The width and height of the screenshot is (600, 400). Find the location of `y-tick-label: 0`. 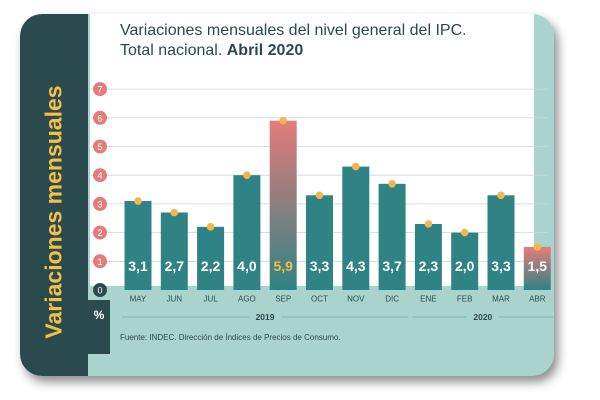

y-tick-label: 0 is located at coordinates (99, 291).